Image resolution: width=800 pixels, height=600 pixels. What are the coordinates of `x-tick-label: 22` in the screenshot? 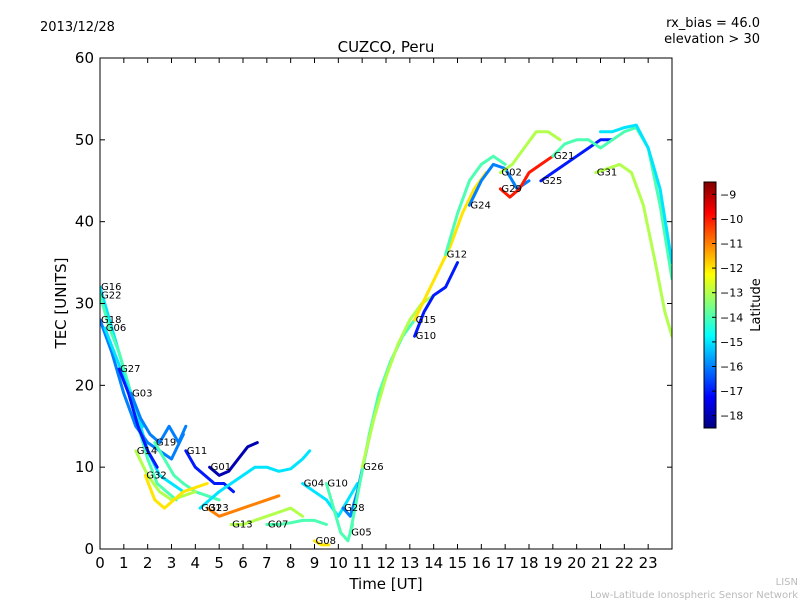 It's located at (624, 563).